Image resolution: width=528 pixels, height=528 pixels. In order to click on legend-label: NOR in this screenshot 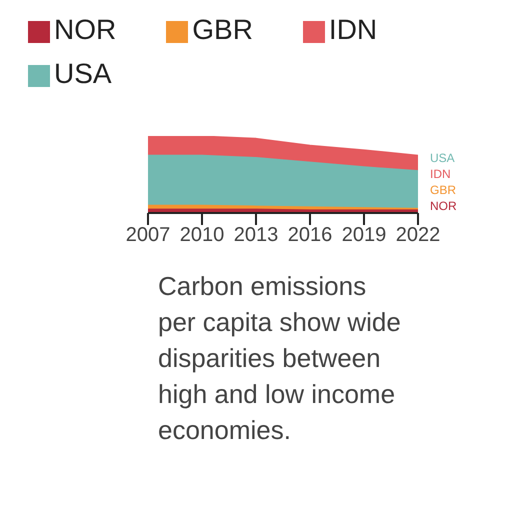, I will do `click(85, 29)`.